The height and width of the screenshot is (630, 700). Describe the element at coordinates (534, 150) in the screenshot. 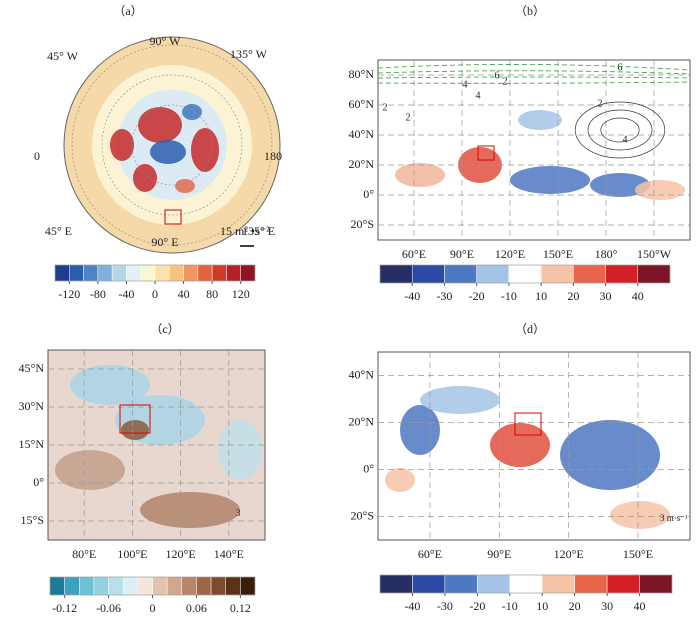

I see `map-frame` at that location.